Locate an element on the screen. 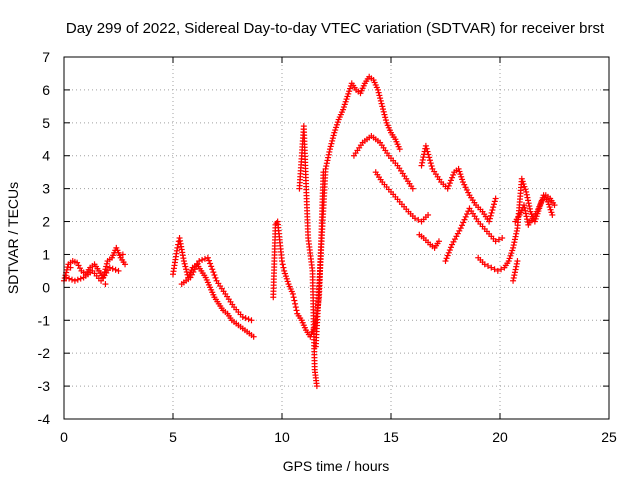 The image size is (640, 480). y-tick-label: 6 is located at coordinates (46, 90).